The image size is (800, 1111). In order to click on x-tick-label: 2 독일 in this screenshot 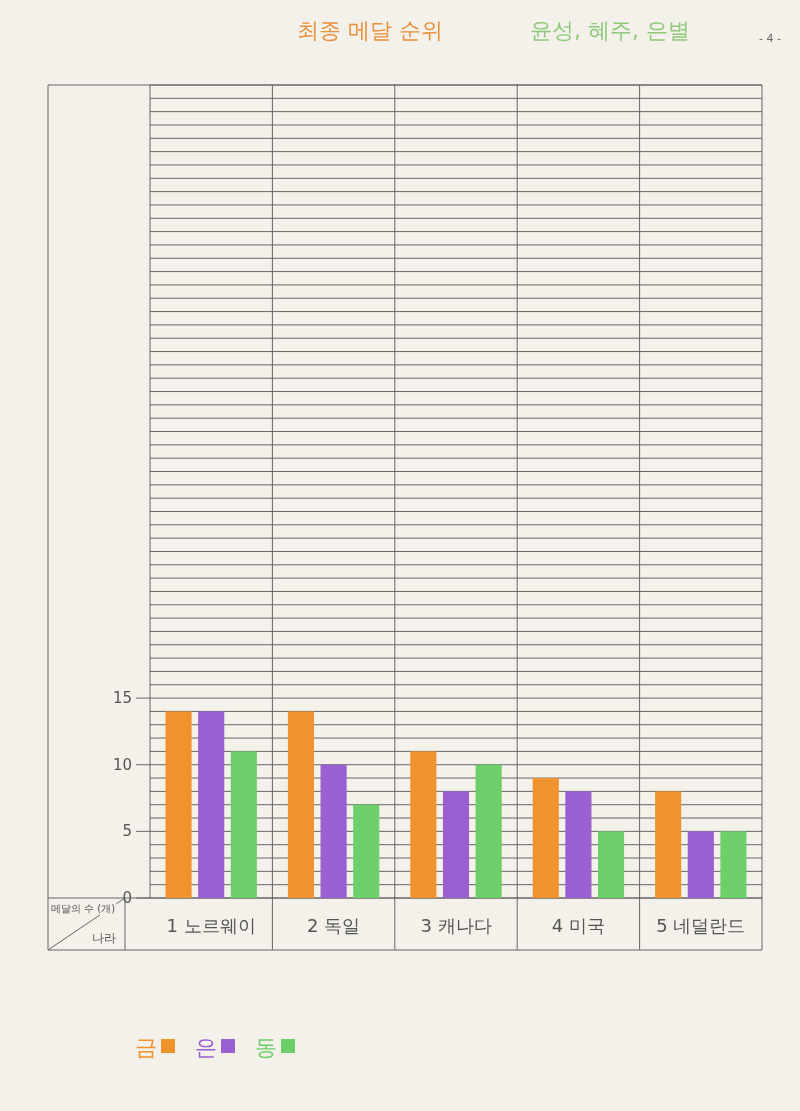, I will do `click(334, 925)`.